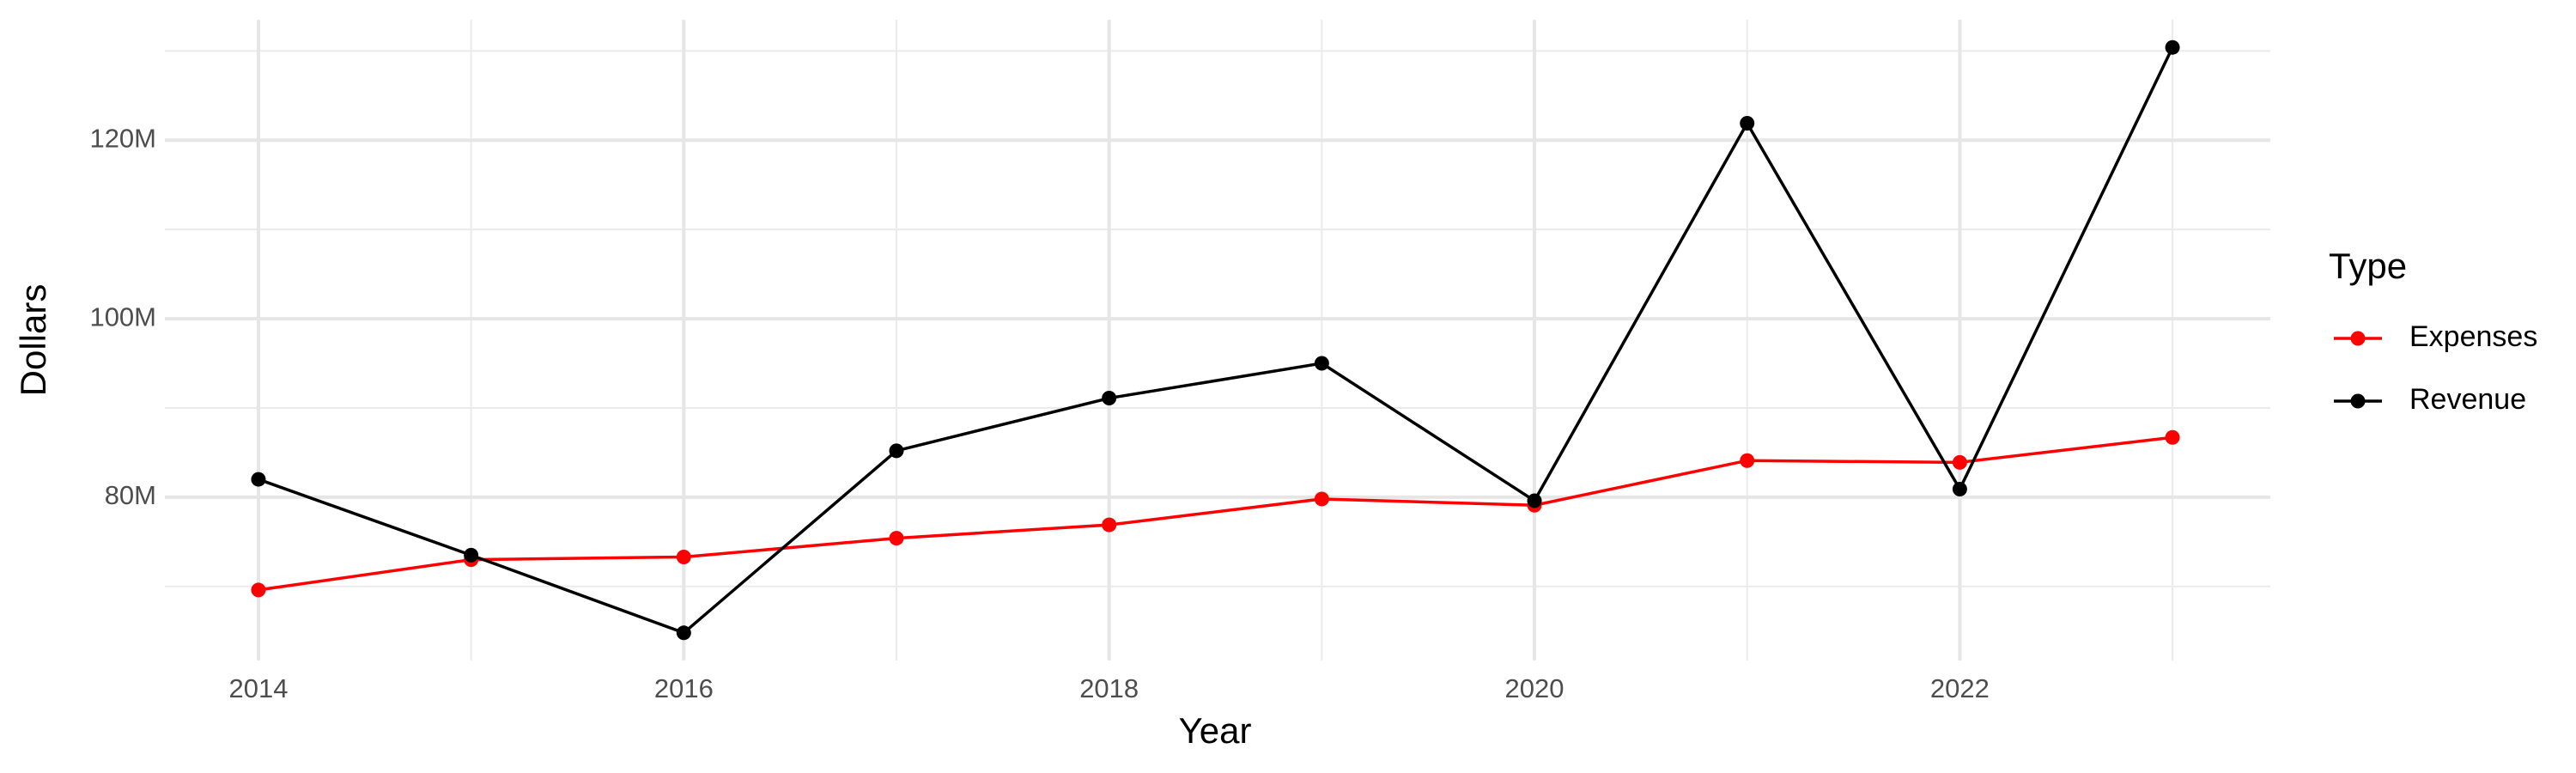 The image size is (2576, 773). I want to click on y-tick-label: 120M, so click(123, 138).